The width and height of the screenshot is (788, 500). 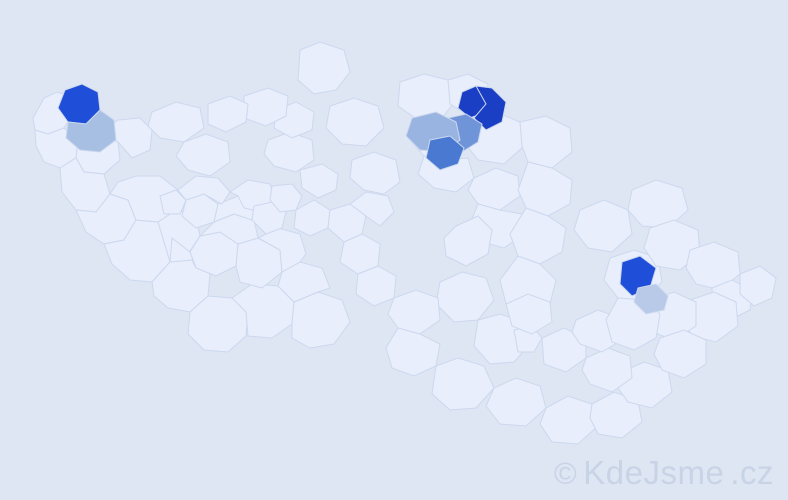 What do you see at coordinates (304, 282) in the screenshot?
I see `region-pelhrimov` at bounding box center [304, 282].